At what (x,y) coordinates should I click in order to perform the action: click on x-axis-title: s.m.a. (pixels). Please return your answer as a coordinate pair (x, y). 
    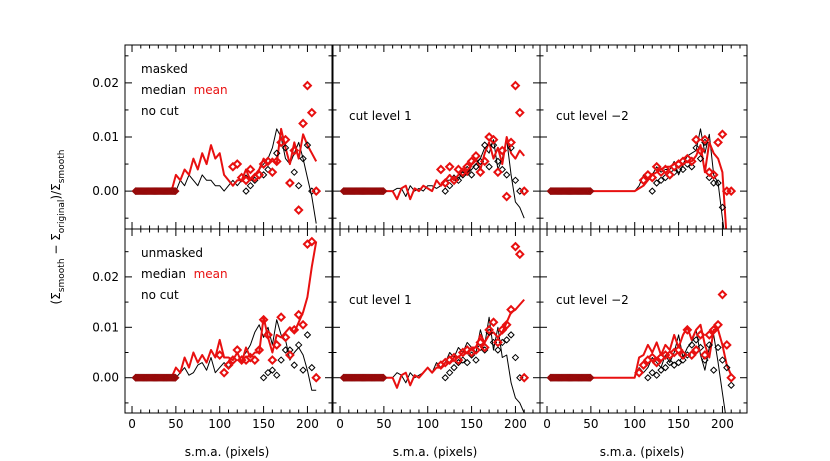
    Looking at the image, I should click on (642, 452).